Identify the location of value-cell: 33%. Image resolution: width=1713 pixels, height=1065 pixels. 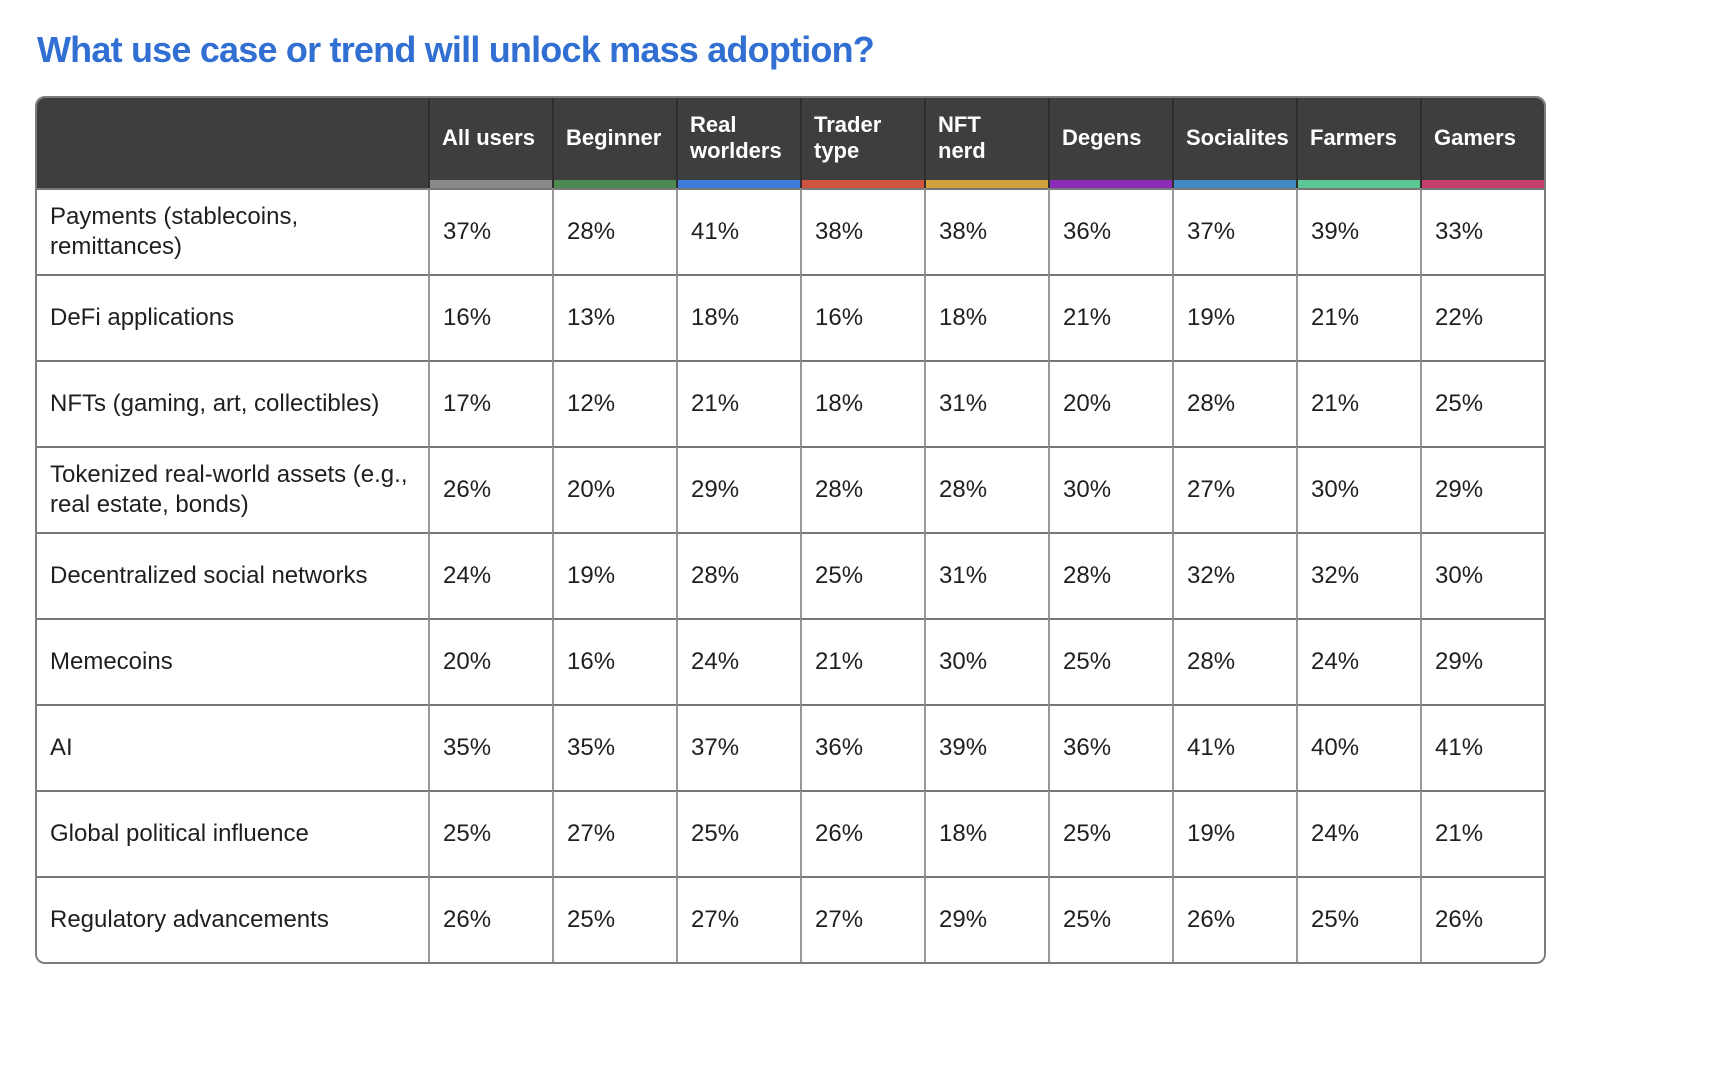
(1482, 231).